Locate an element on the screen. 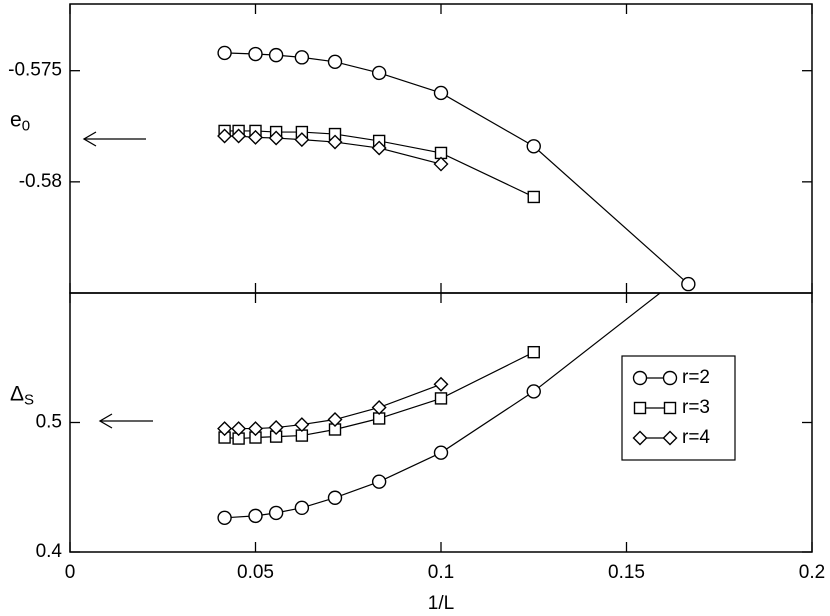 Image resolution: width=830 pixels, height=616 pixels. y-tick-label: -0.58 is located at coordinates (40, 181).